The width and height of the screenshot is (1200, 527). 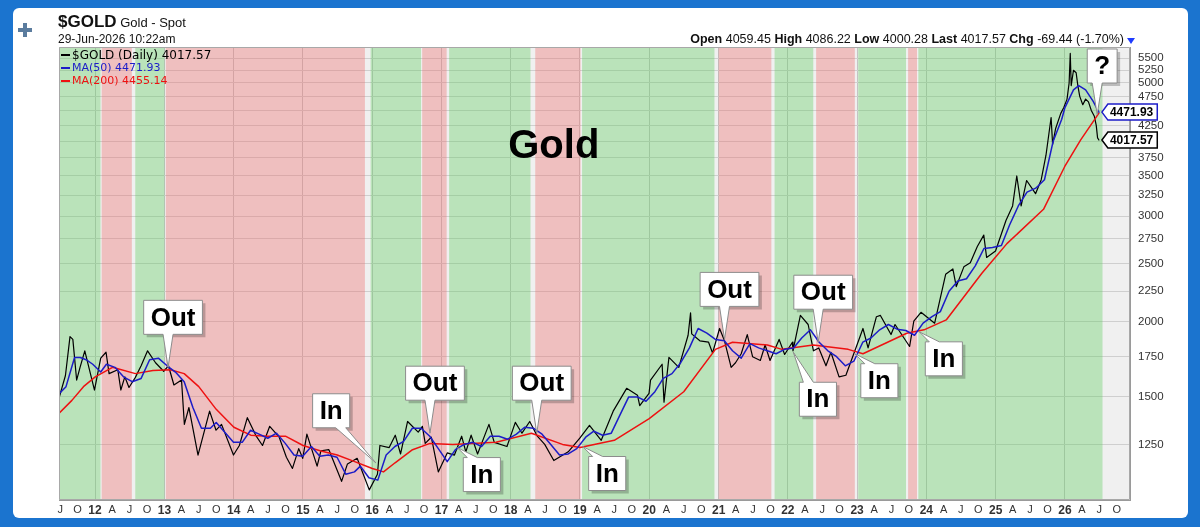 I want to click on y-tick-label: 5500, so click(x=1151, y=57).